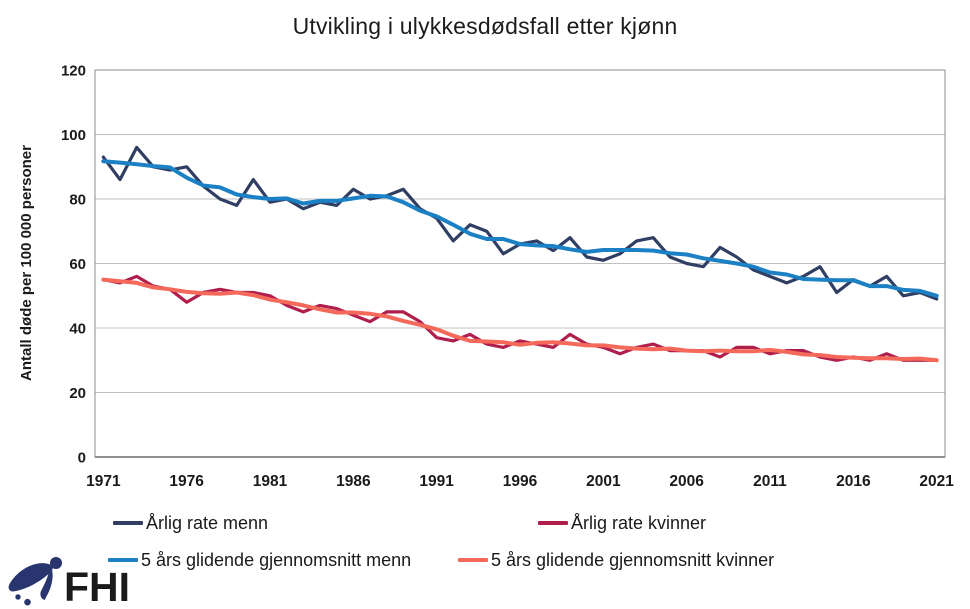  What do you see at coordinates (186, 481) in the screenshot?
I see `x-tick-label-1976: 1976` at bounding box center [186, 481].